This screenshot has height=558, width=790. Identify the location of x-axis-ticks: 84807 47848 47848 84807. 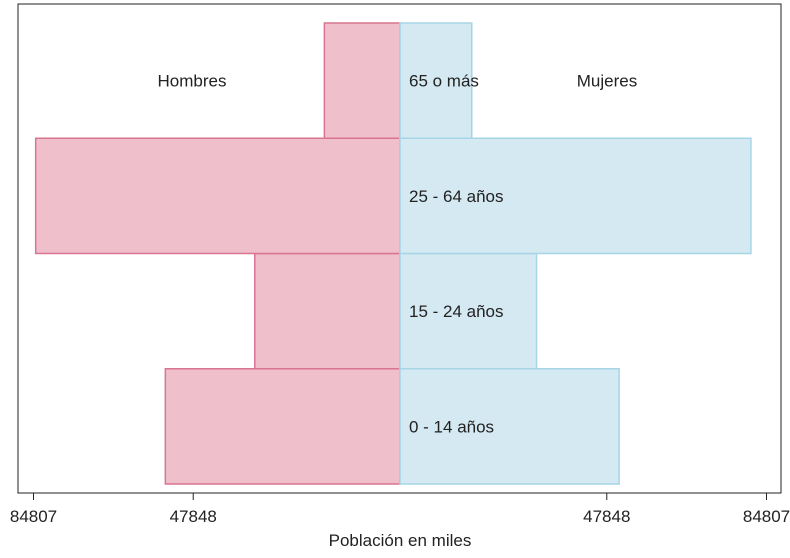
(400, 509).